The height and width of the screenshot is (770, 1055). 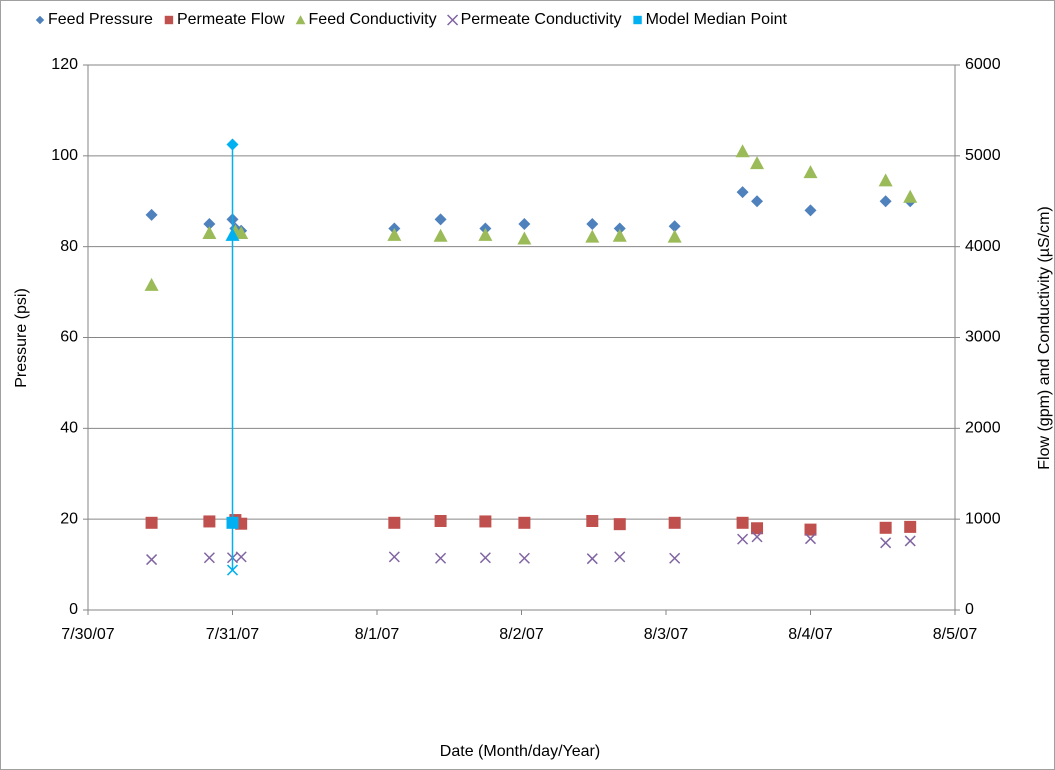 What do you see at coordinates (100, 19) in the screenshot?
I see `legend-label: Feed Pressure` at bounding box center [100, 19].